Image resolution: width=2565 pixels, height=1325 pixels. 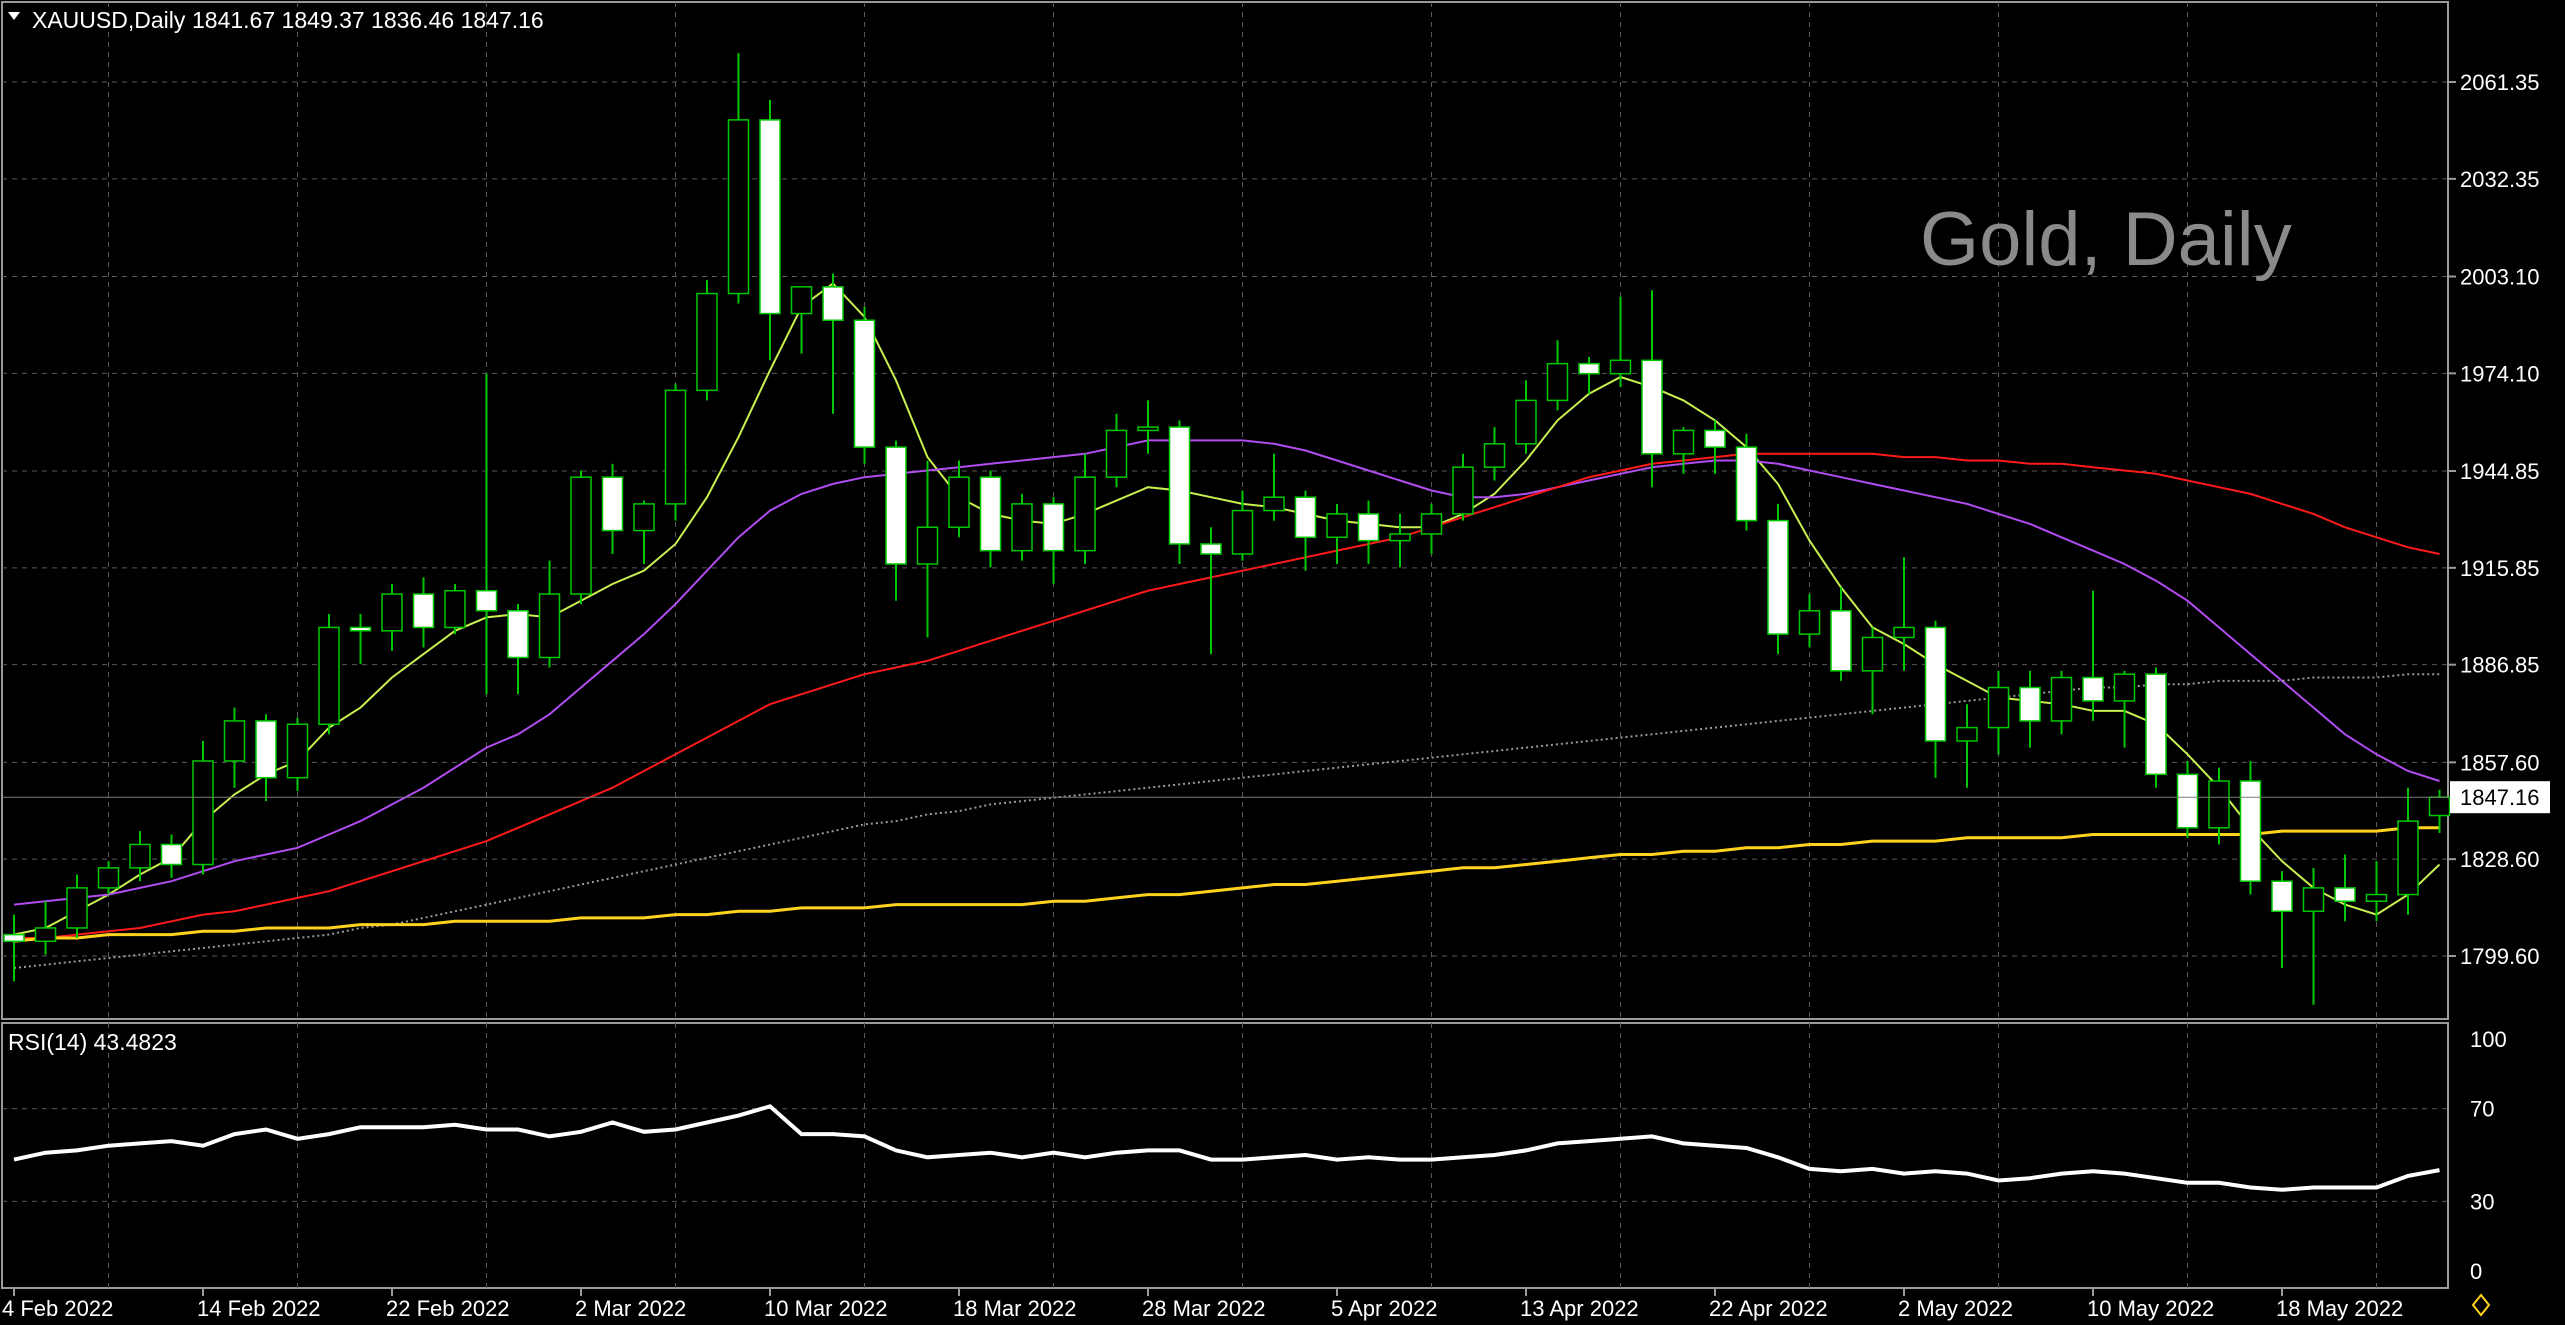 I want to click on time-tick-label: 22 Apr 2022, so click(x=1768, y=1308).